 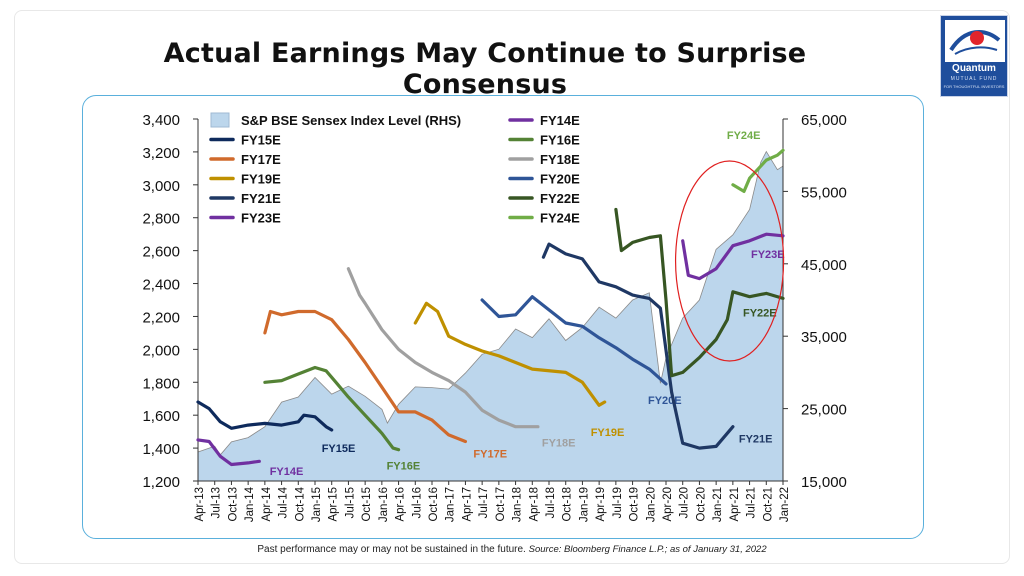 What do you see at coordinates (339, 449) in the screenshot?
I see `series-label-fy15e: FY15E` at bounding box center [339, 449].